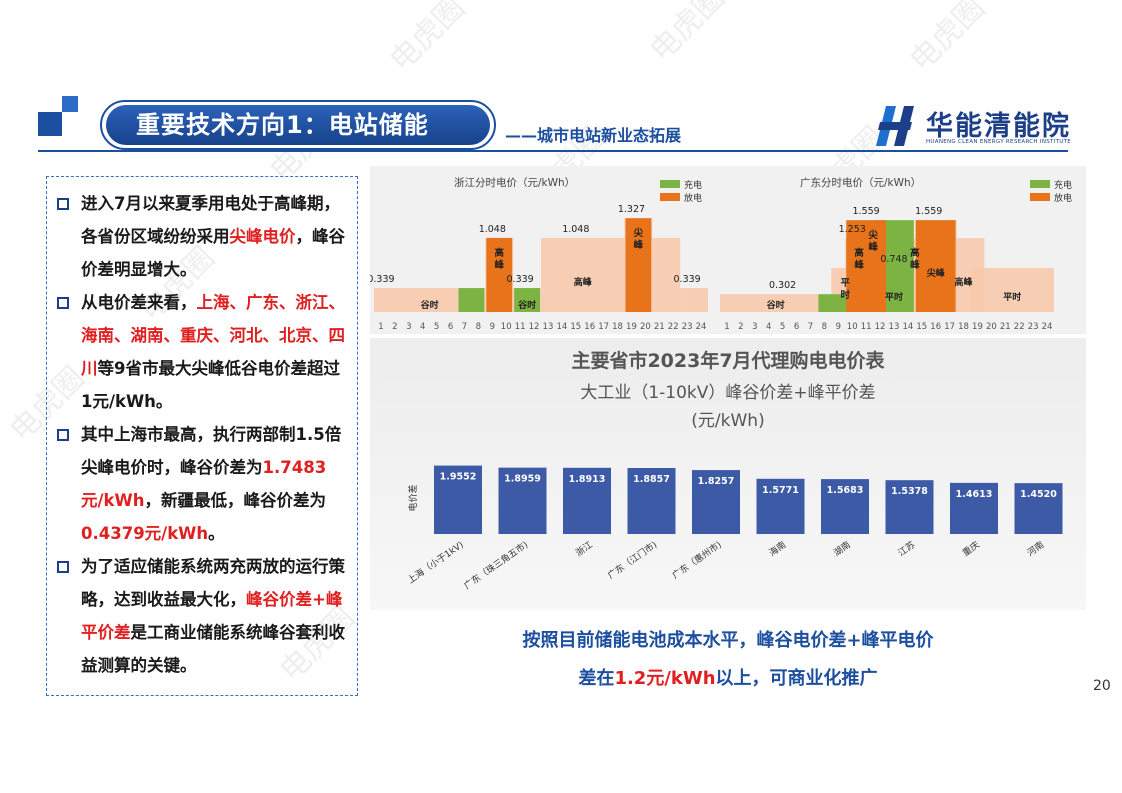  What do you see at coordinates (971, 549) in the screenshot?
I see `category-label: 重庆` at bounding box center [971, 549].